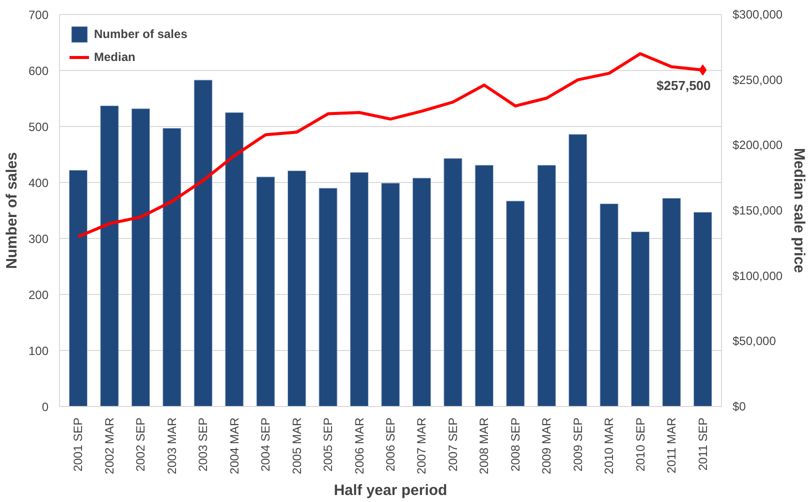  I want to click on x-tick-label: 2006 MAR, so click(359, 445).